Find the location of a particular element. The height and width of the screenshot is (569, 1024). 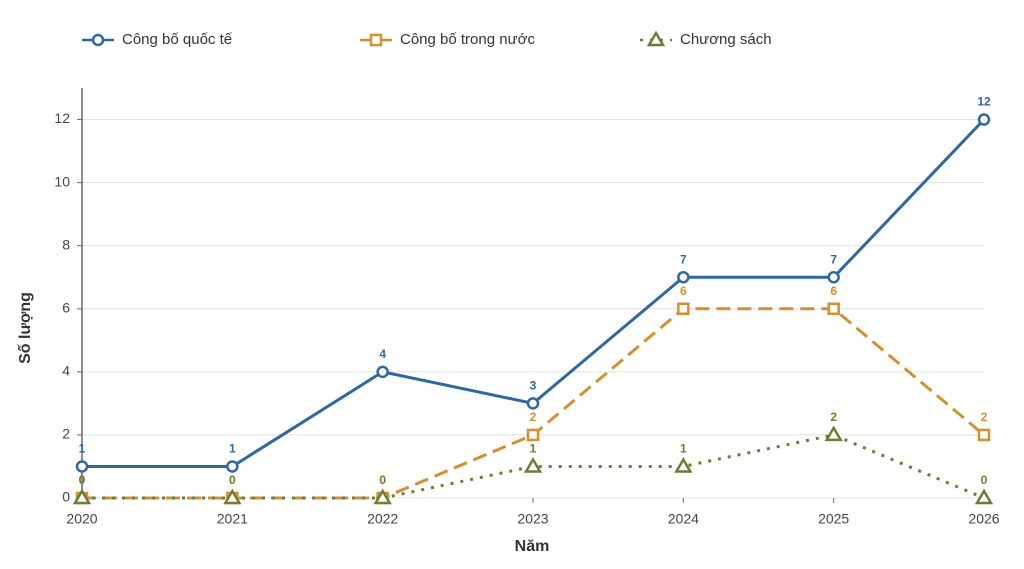

data-label: 12 is located at coordinates (984, 102).